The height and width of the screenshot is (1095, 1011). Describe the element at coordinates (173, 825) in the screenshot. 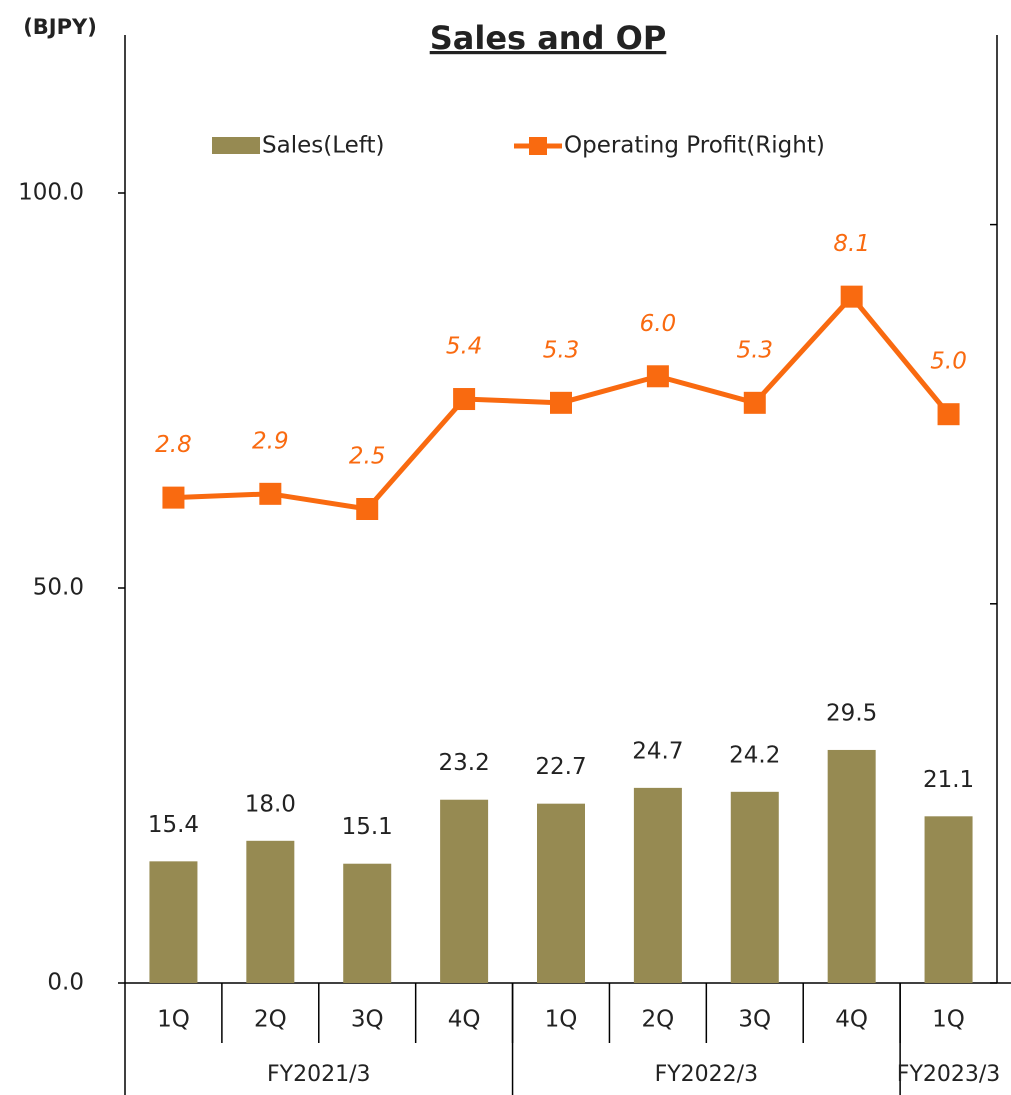

I see `bar-value-label: 15.4` at that location.